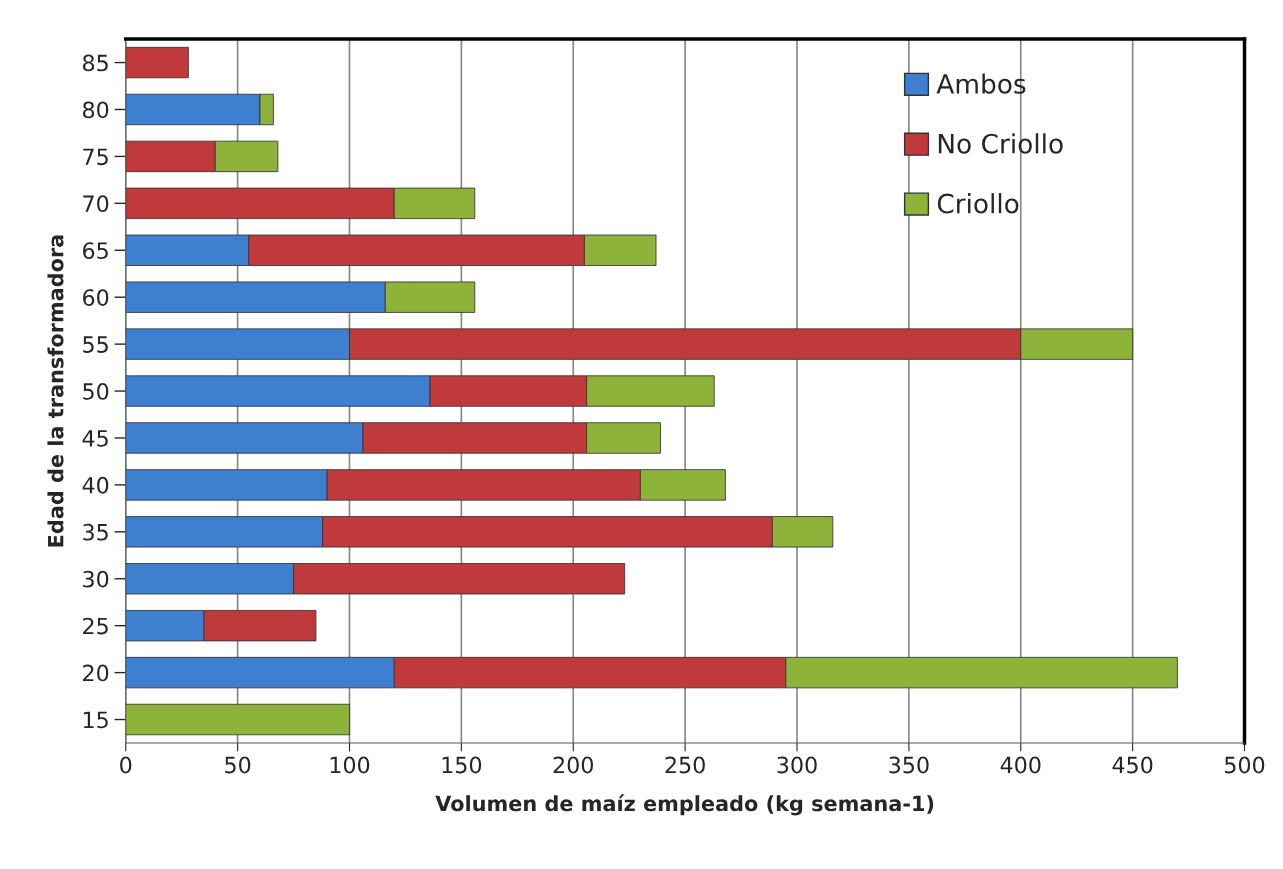 This screenshot has width=1283, height=869. What do you see at coordinates (95, 344) in the screenshot?
I see `y-tick-label: 55` at bounding box center [95, 344].